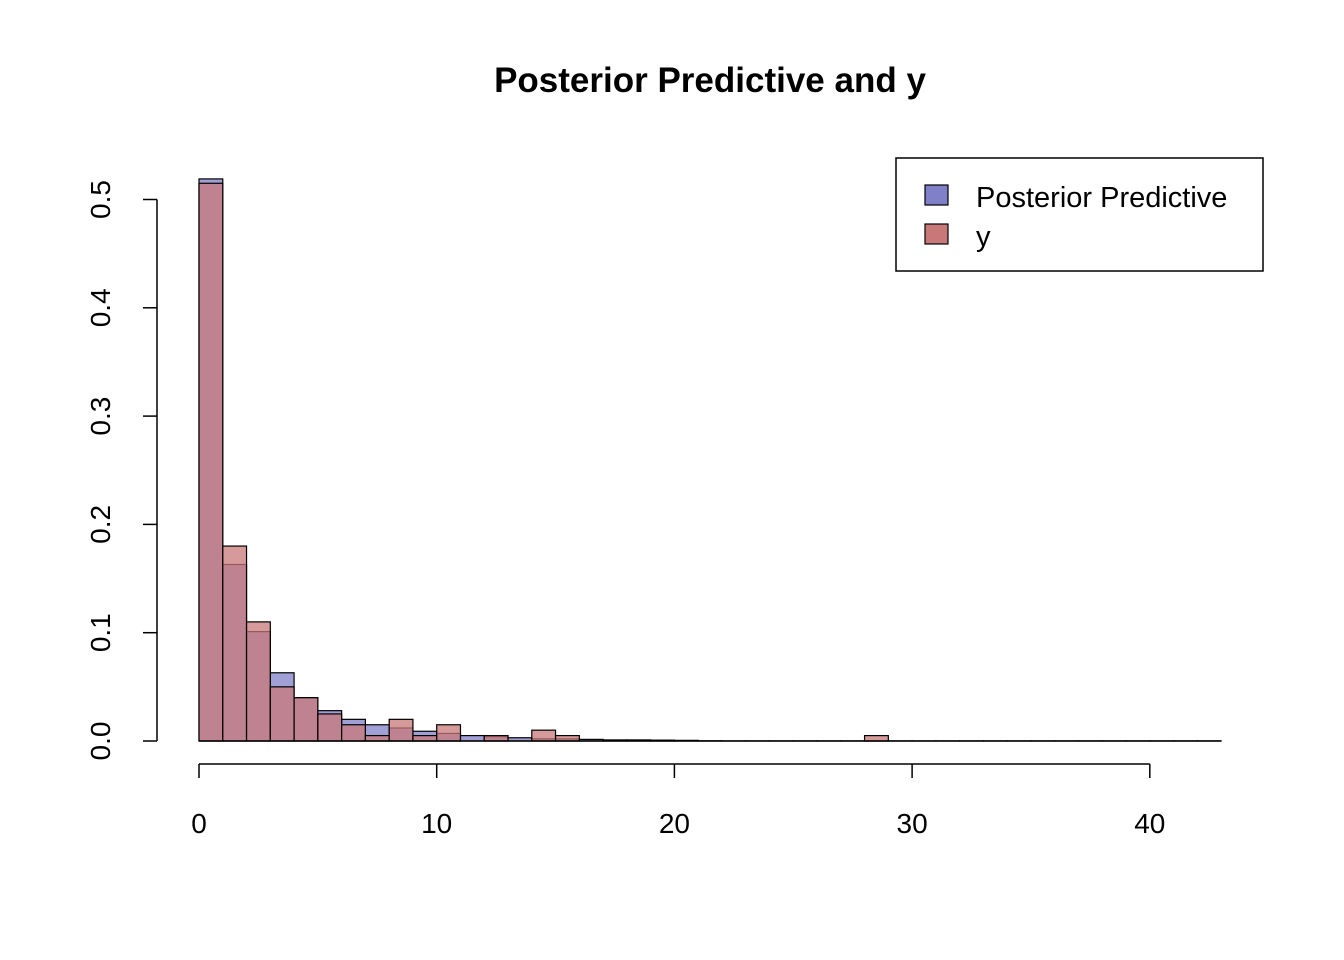 The image size is (1344, 960). I want to click on legend-swatch-posterior-predictive, so click(936, 195).